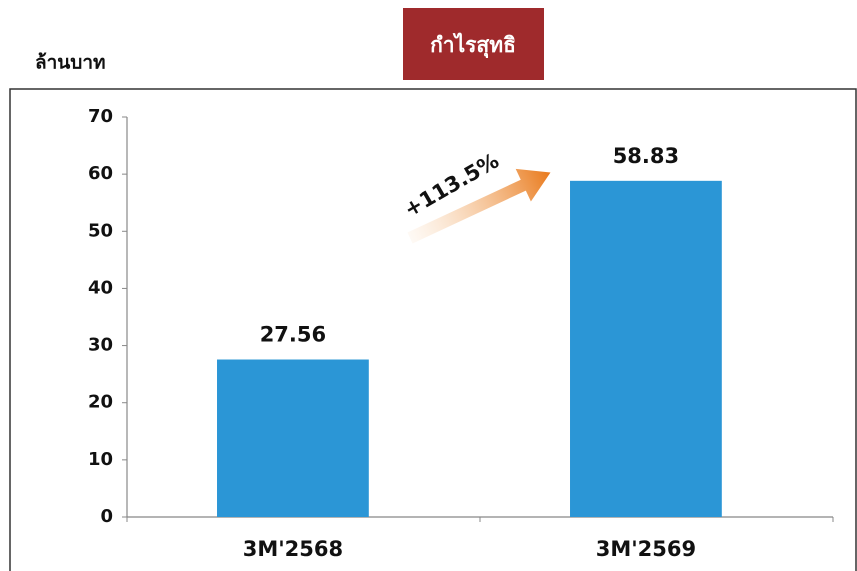 This screenshot has width=857, height=571. Describe the element at coordinates (70, 63) in the screenshot. I see `y-axis-label: ล้านบาท` at that location.